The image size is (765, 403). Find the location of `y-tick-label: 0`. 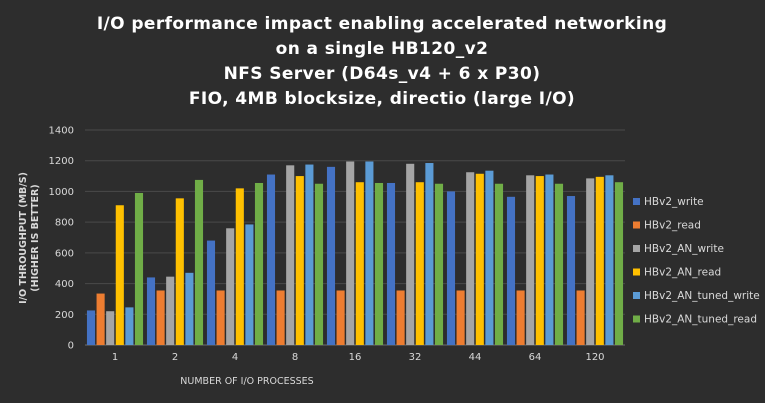

y-tick-label: 0 is located at coordinates (71, 346).